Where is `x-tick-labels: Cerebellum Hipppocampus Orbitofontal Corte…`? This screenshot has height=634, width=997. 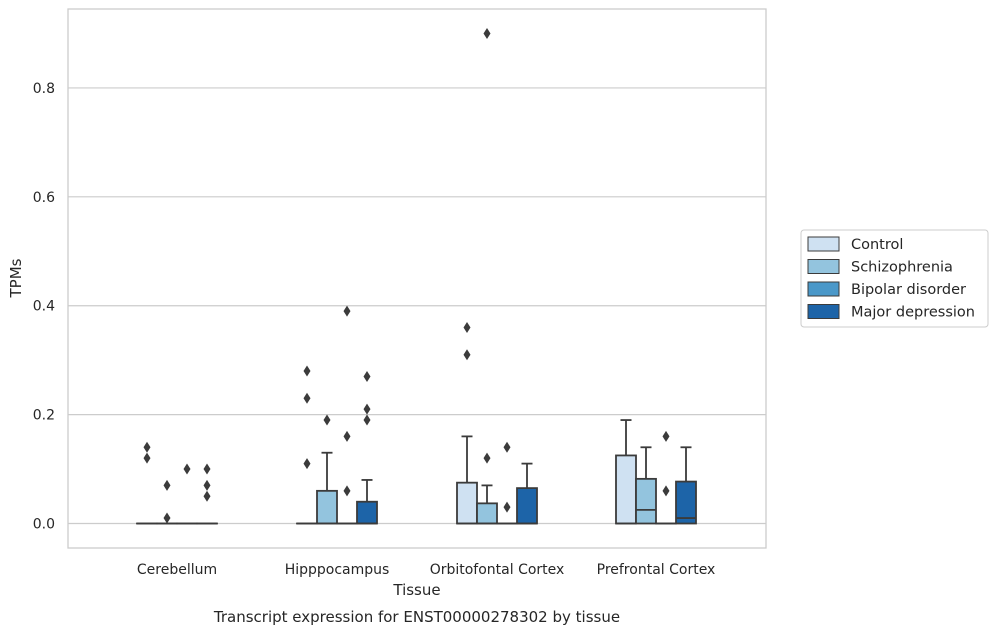
x-tick-labels: Cerebellum Hipppocampus Orbitofontal Corte… is located at coordinates (426, 570).